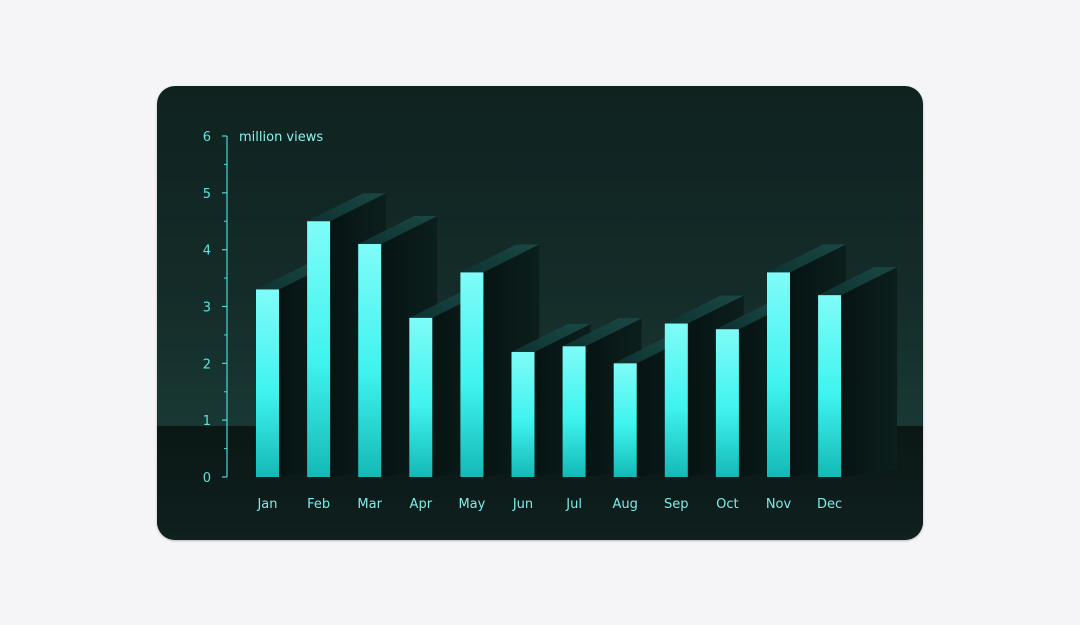 This screenshot has height=625, width=1080. Describe the element at coordinates (522, 504) in the screenshot. I see `x-tick-label: Jun` at that location.